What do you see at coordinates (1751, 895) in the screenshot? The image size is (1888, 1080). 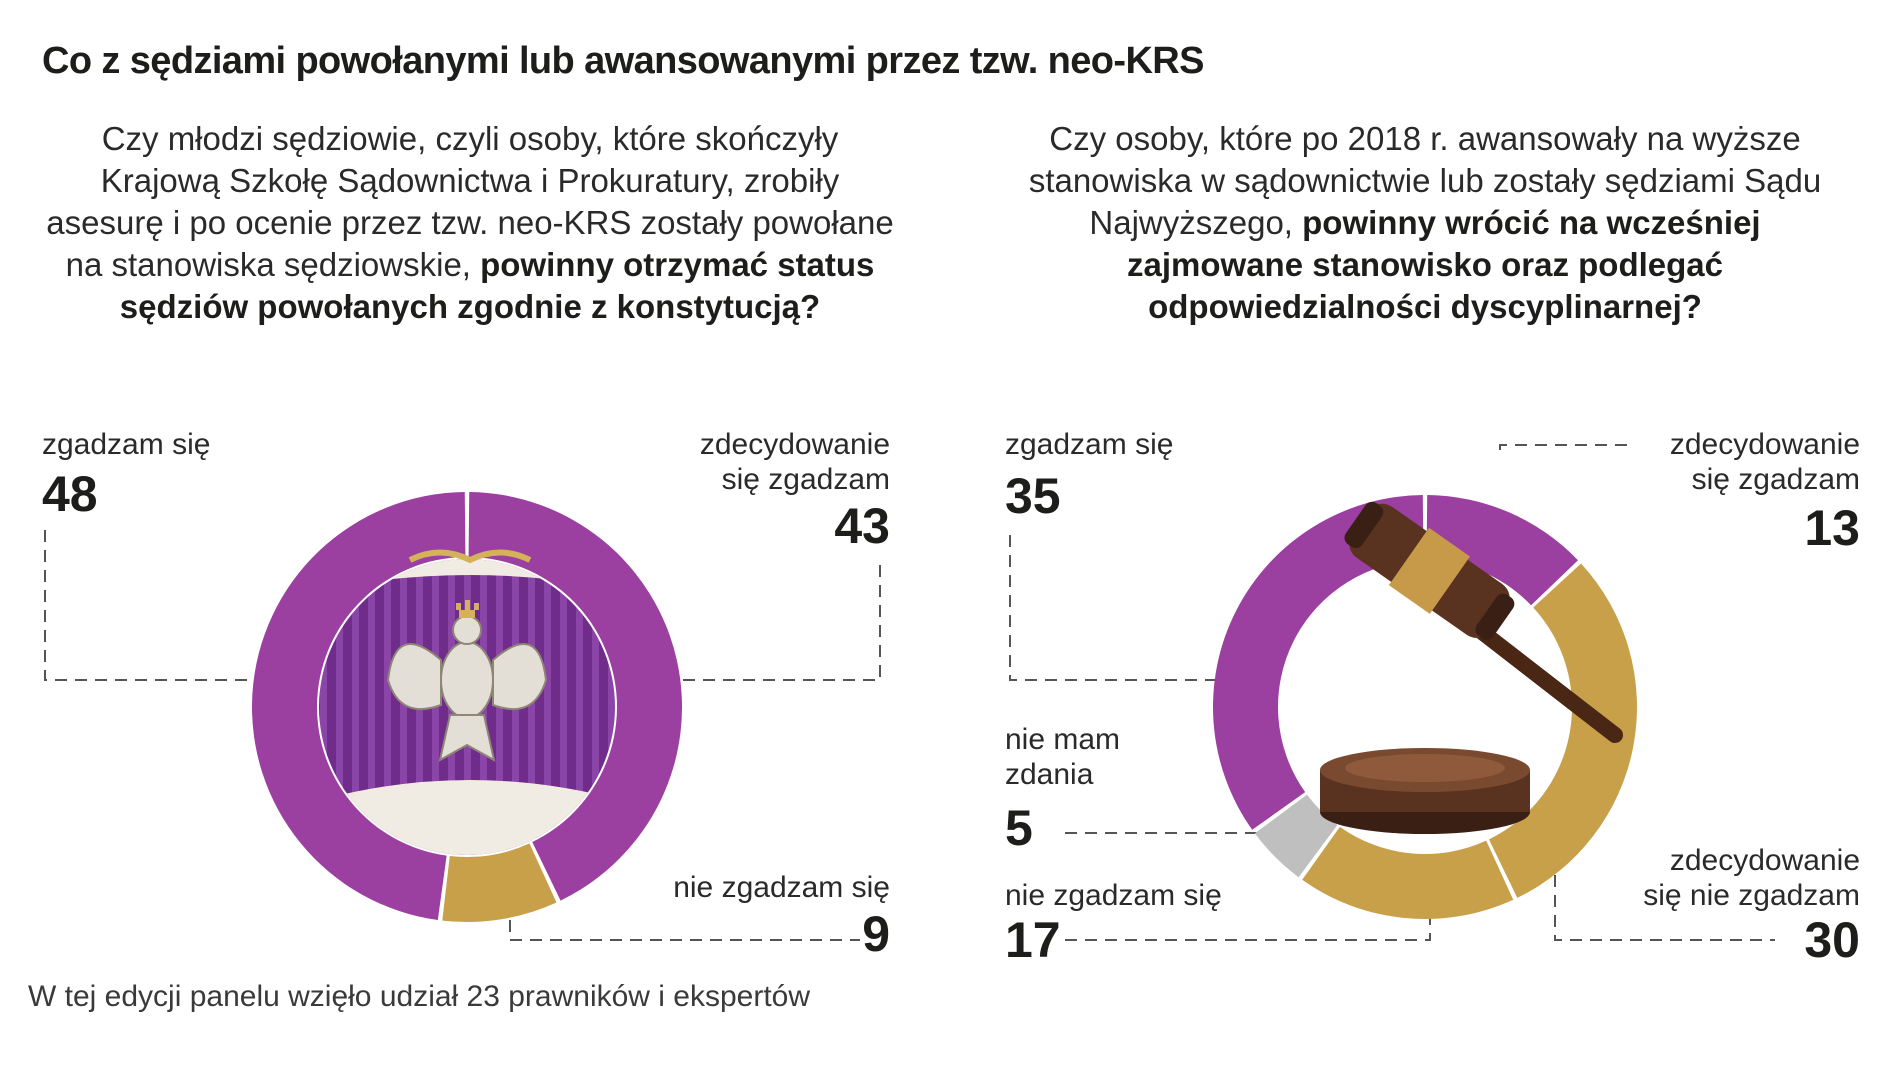 I see `label-zdec-nie-right-2: się nie zgadzam` at bounding box center [1751, 895].